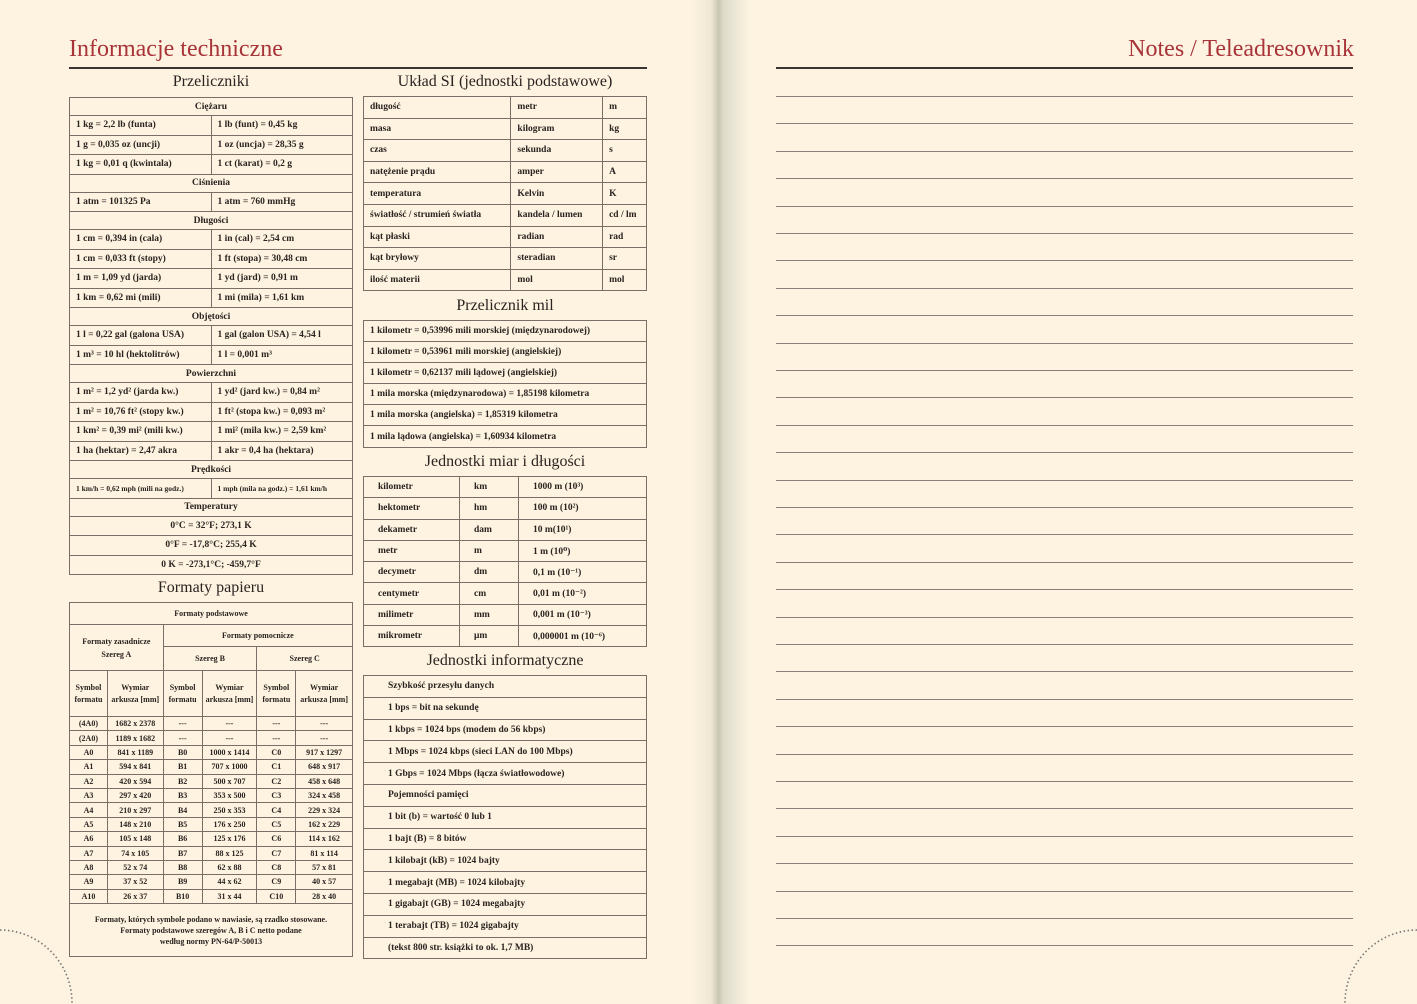 This screenshot has width=1417, height=1004. Describe the element at coordinates (135, 824) in the screenshot. I see `table-cell: 148 x 210` at that location.